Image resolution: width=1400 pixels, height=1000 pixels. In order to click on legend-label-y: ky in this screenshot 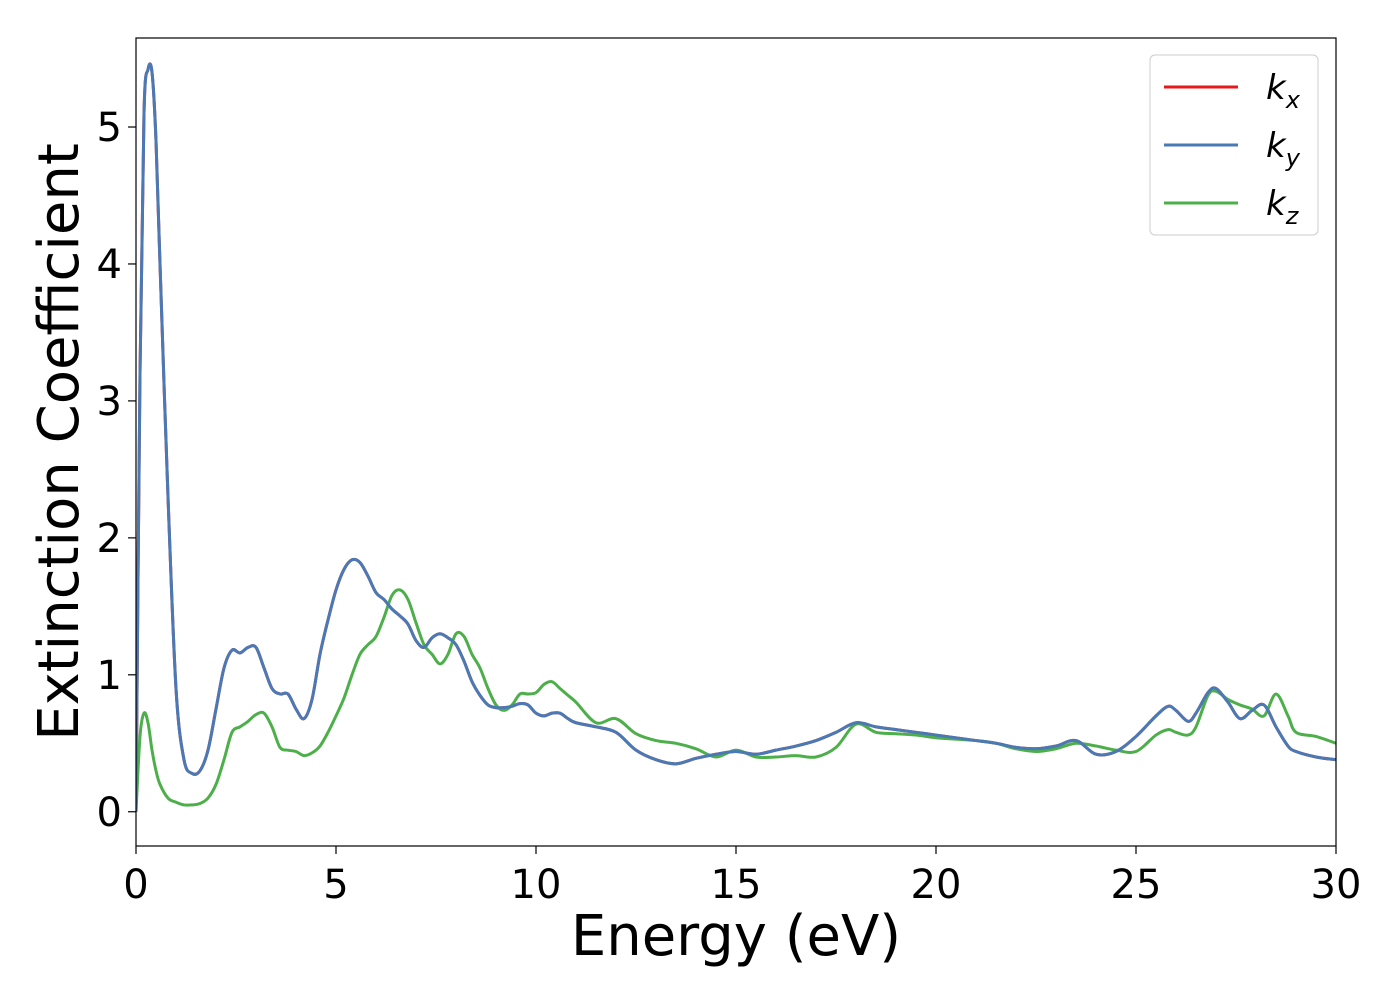, I will do `click(1283, 149)`.